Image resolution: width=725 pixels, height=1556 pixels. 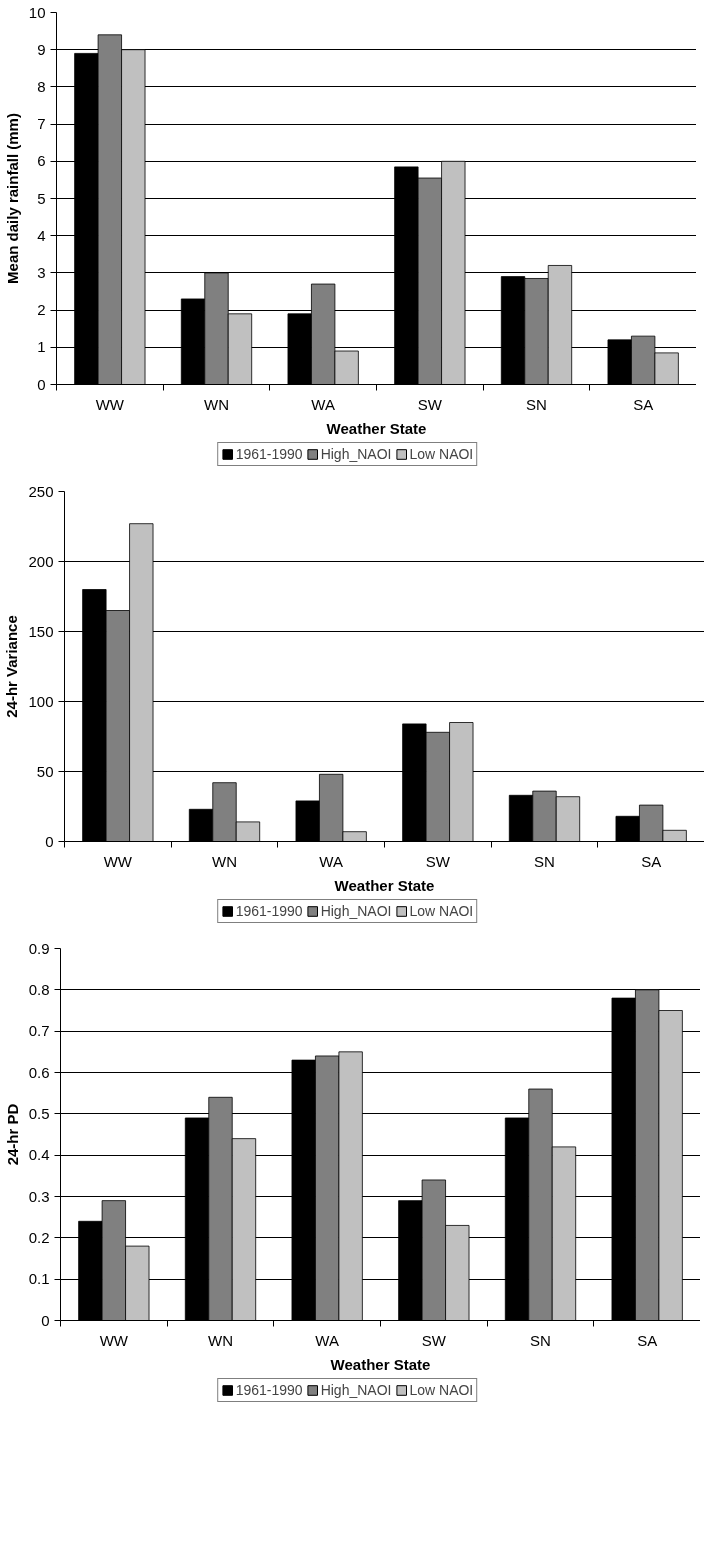 What do you see at coordinates (39, 1155) in the screenshot?
I see `y-tick-label: 0.4` at bounding box center [39, 1155].